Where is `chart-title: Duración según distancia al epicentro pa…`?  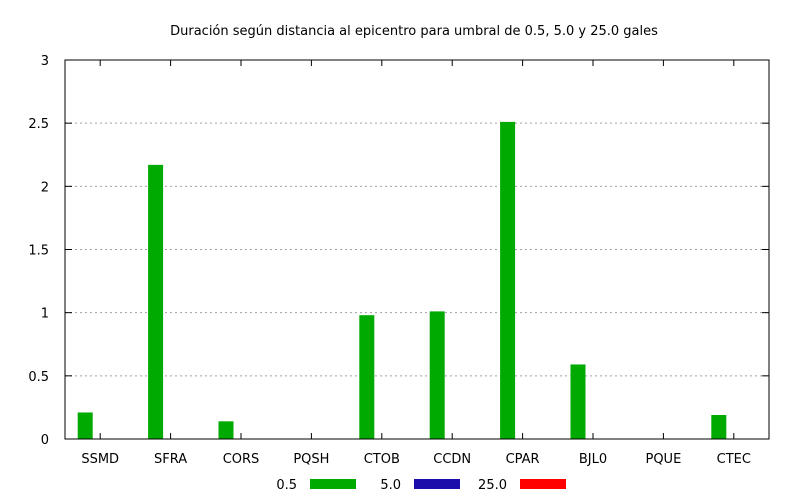 chart-title: Duración según distancia al epicentro pa… is located at coordinates (414, 31).